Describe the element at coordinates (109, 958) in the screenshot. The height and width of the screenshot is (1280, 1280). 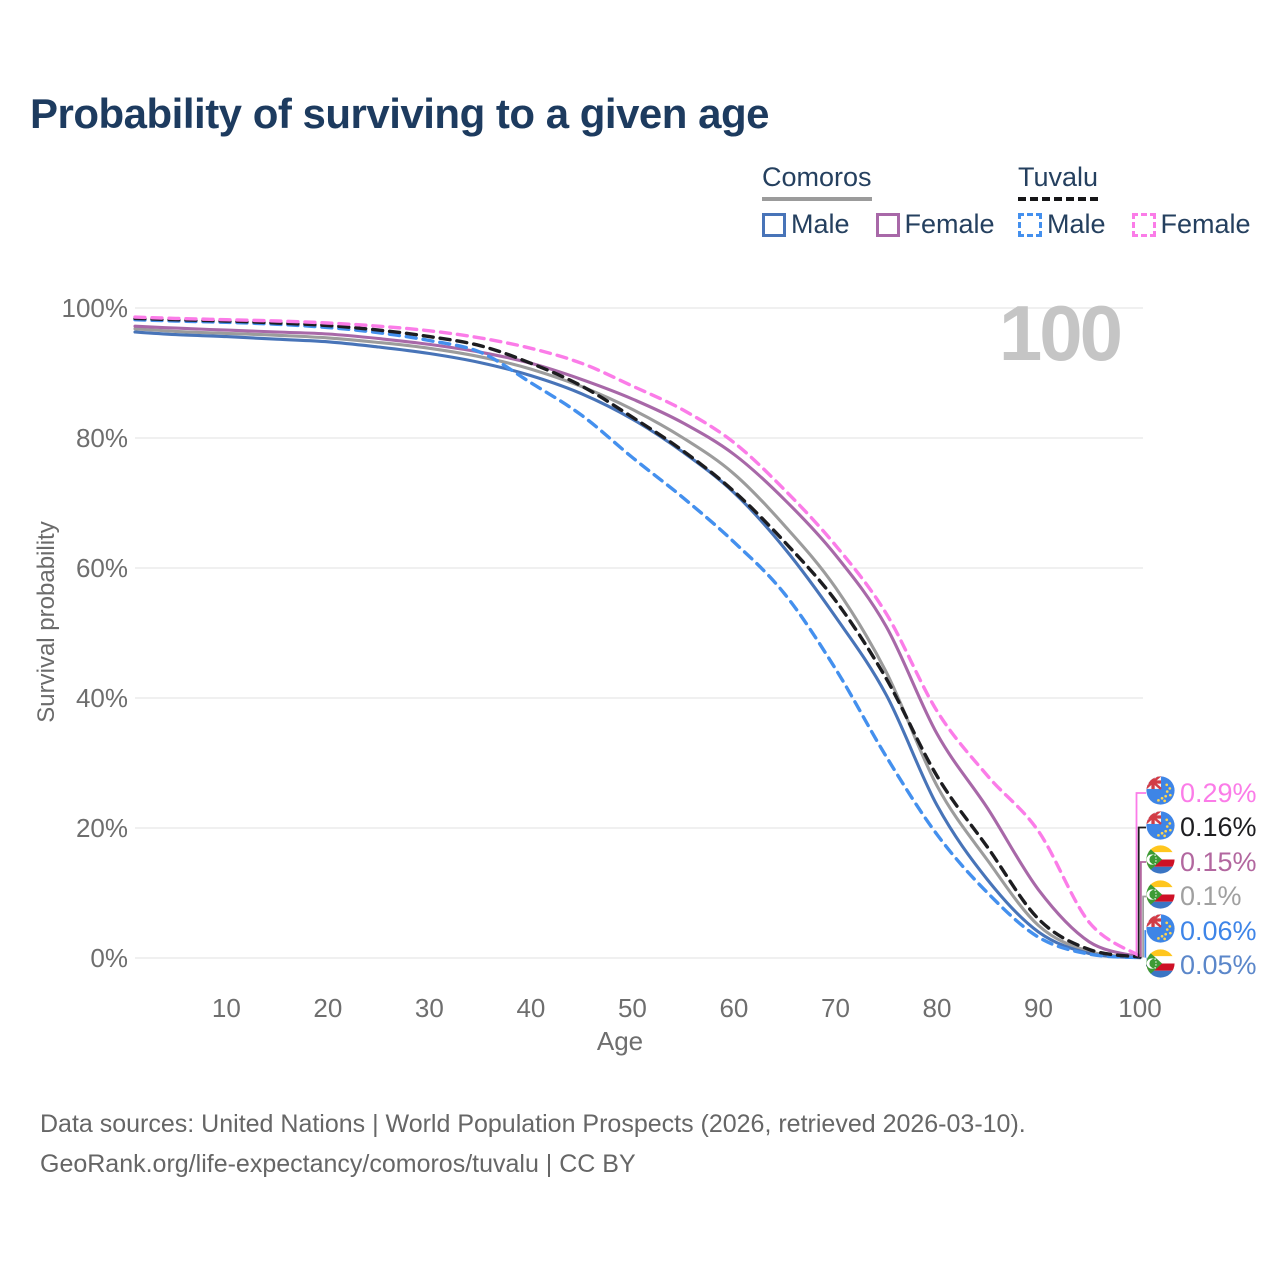
I see `y-tick-label: 0%` at that location.